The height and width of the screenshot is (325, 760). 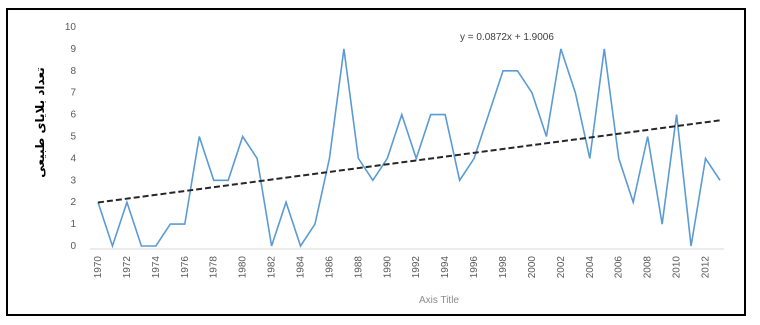 What do you see at coordinates (73, 115) in the screenshot?
I see `y-tick-label: 6` at bounding box center [73, 115].